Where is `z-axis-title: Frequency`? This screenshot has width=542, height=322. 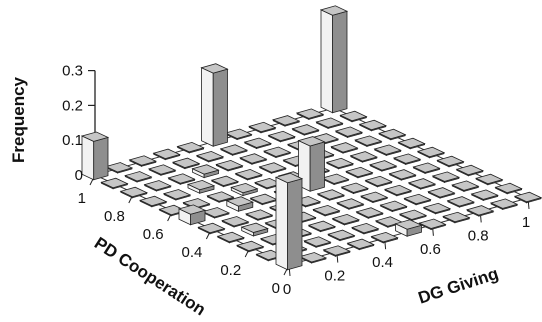
z-axis-title: Frequency is located at coordinates (18, 119).